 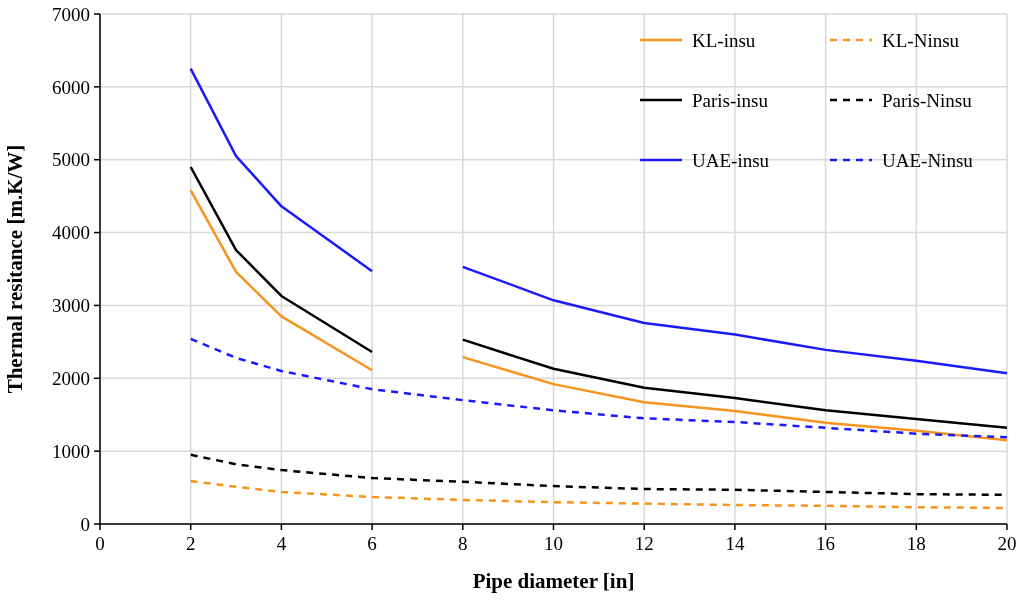 What do you see at coordinates (730, 100) in the screenshot?
I see `legend-label: Paris-insu` at bounding box center [730, 100].